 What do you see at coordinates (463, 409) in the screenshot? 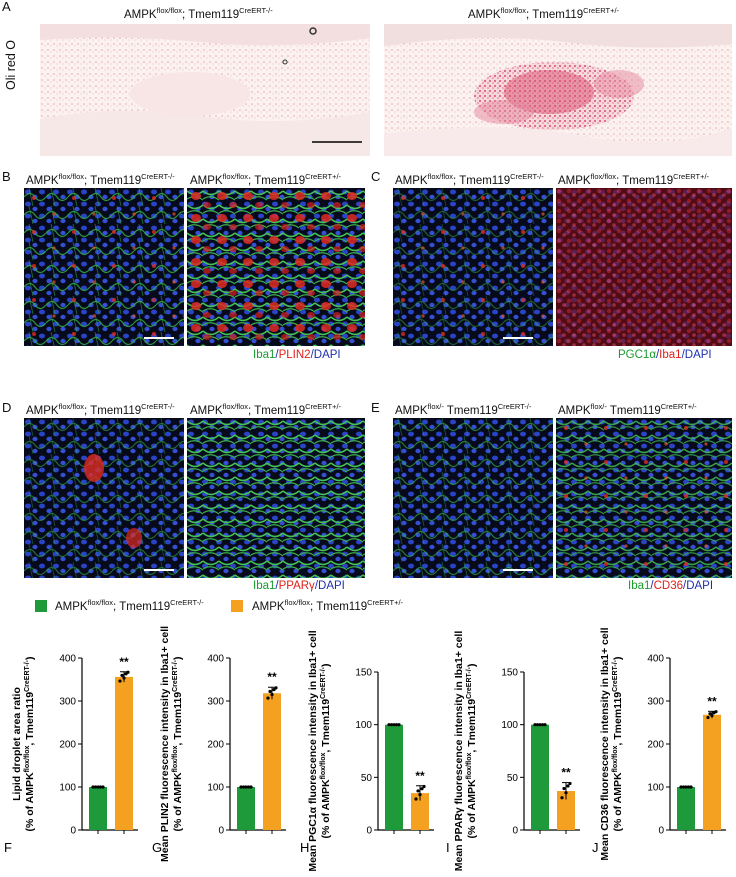
I see `panel-e-ctrl-title: AMPKflox/- Tmem119CreERT-/-` at bounding box center [463, 409].